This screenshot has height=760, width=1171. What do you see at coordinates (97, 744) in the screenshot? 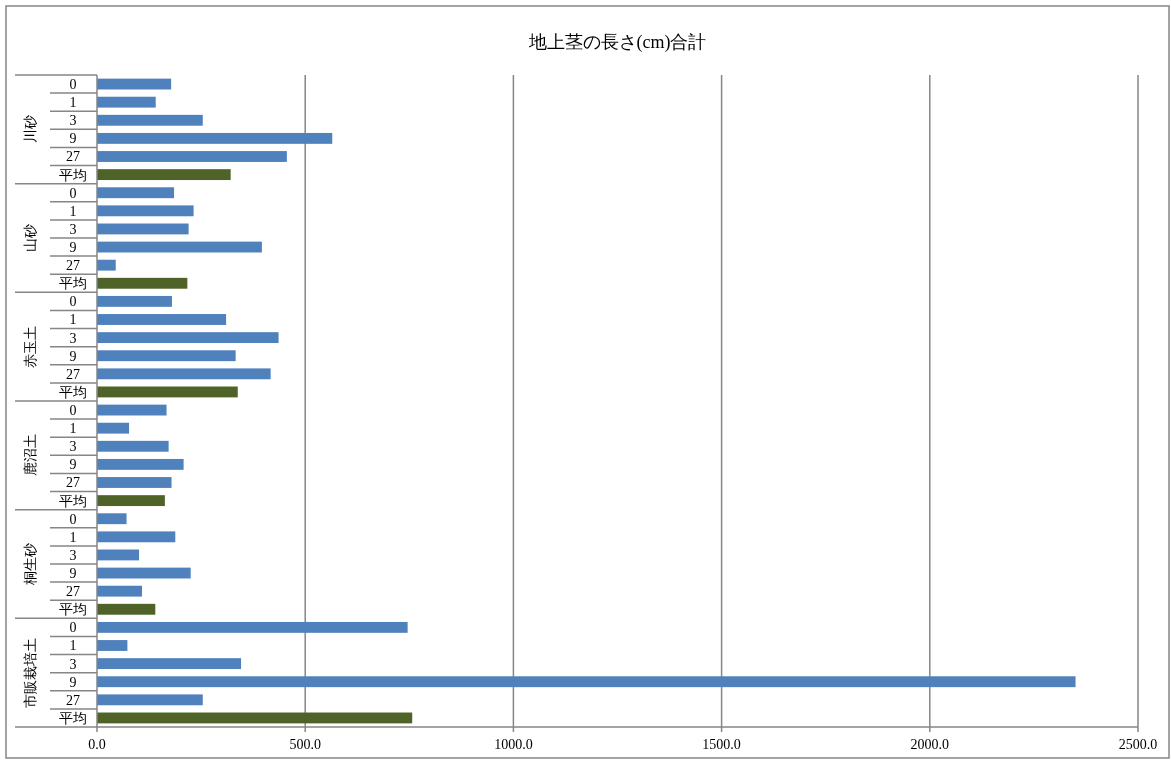
I see `x-tick-label: 0.0` at bounding box center [97, 744].